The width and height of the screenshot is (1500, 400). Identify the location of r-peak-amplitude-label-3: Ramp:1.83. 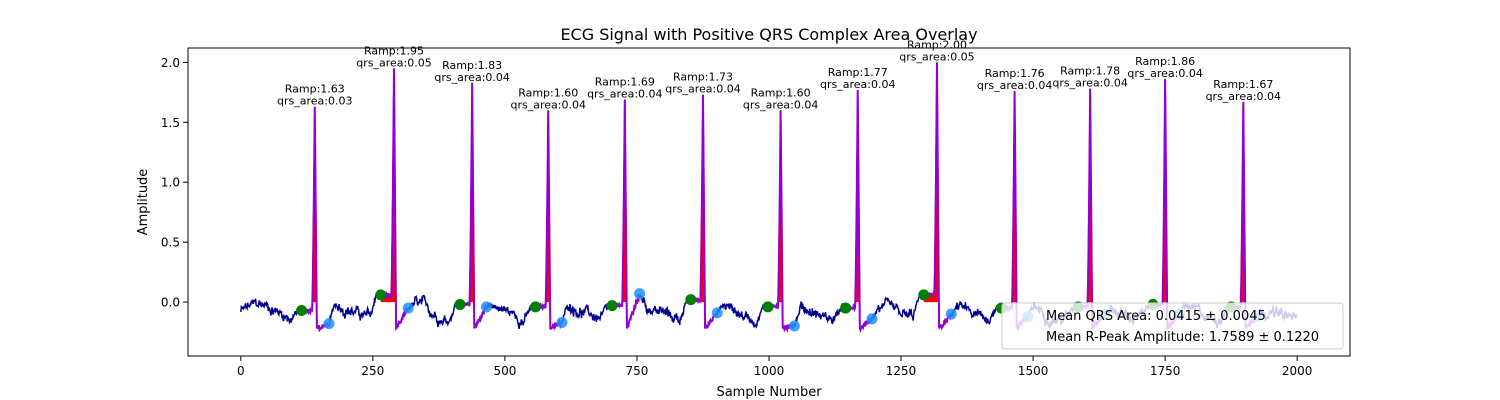
(472, 65).